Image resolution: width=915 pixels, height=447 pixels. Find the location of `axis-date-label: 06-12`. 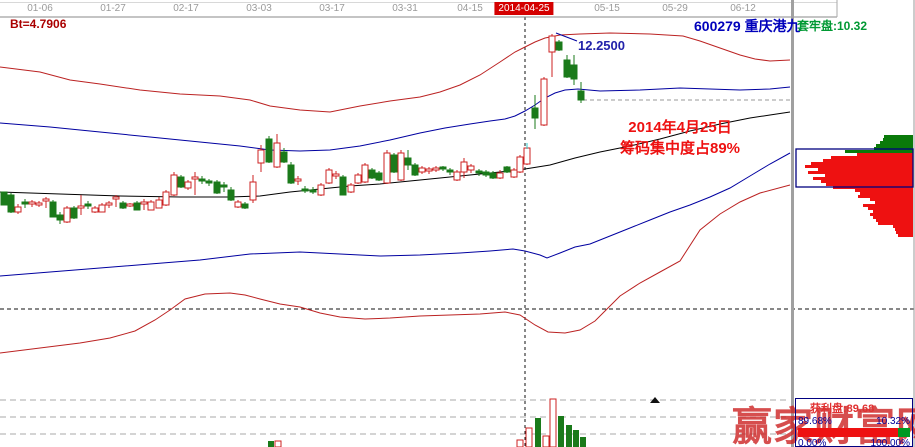

axis-date-label: 06-12 is located at coordinates (743, 8).